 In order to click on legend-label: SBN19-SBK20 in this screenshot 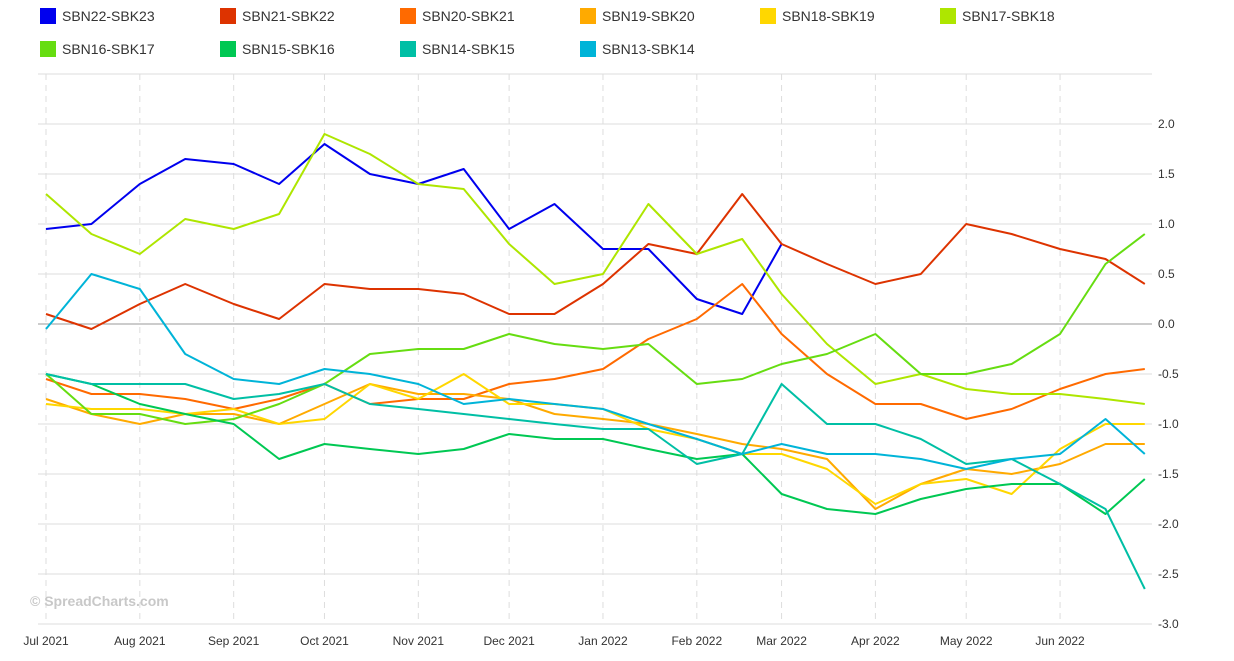, I will do `click(648, 16)`.